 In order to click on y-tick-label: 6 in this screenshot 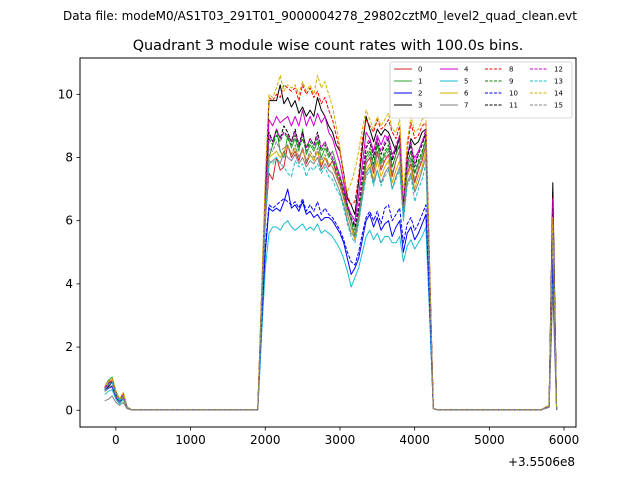, I will do `click(69, 221)`.